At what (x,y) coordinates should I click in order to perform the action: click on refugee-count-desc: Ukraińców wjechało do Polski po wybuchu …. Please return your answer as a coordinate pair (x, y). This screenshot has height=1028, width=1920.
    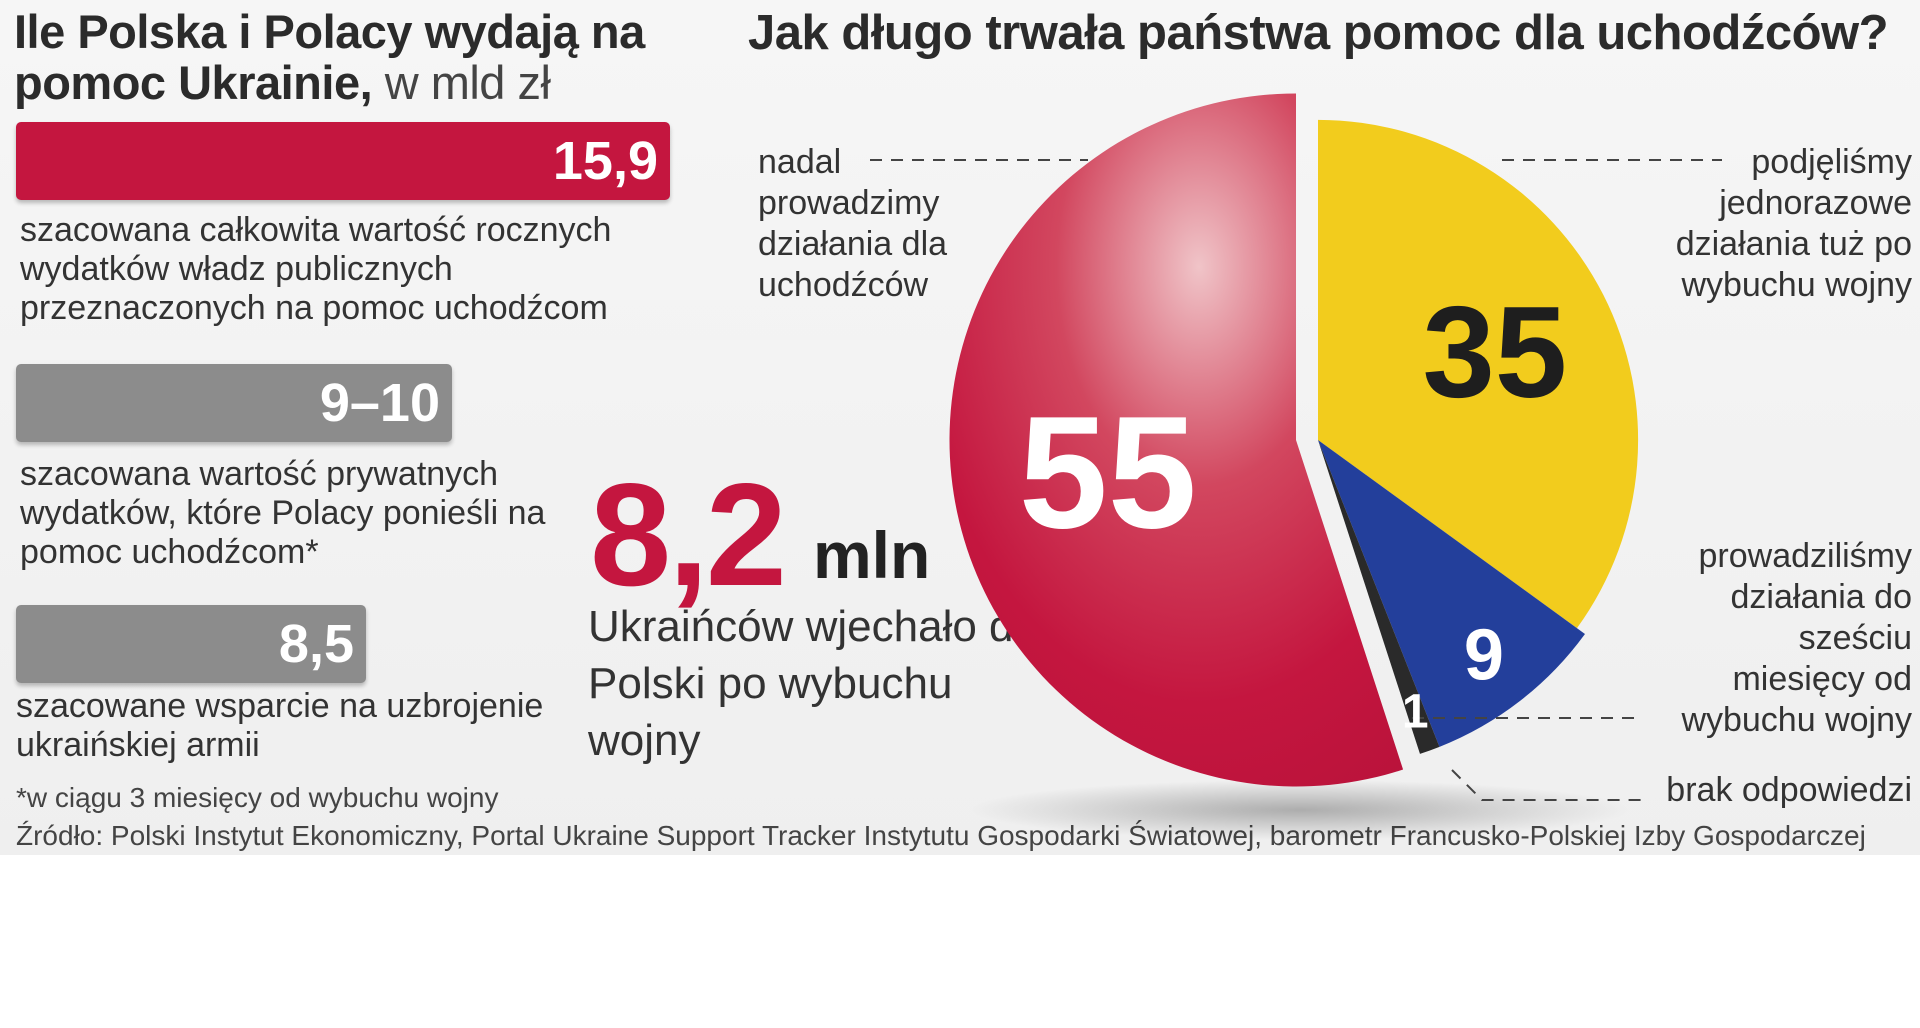
    Looking at the image, I should click on (813, 683).